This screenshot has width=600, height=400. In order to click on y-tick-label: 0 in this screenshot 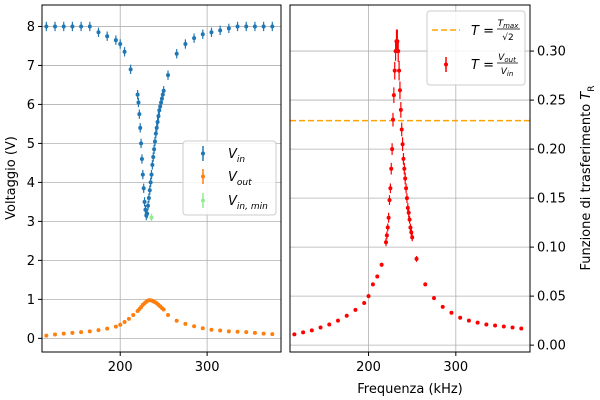, I will do `click(31, 339)`.